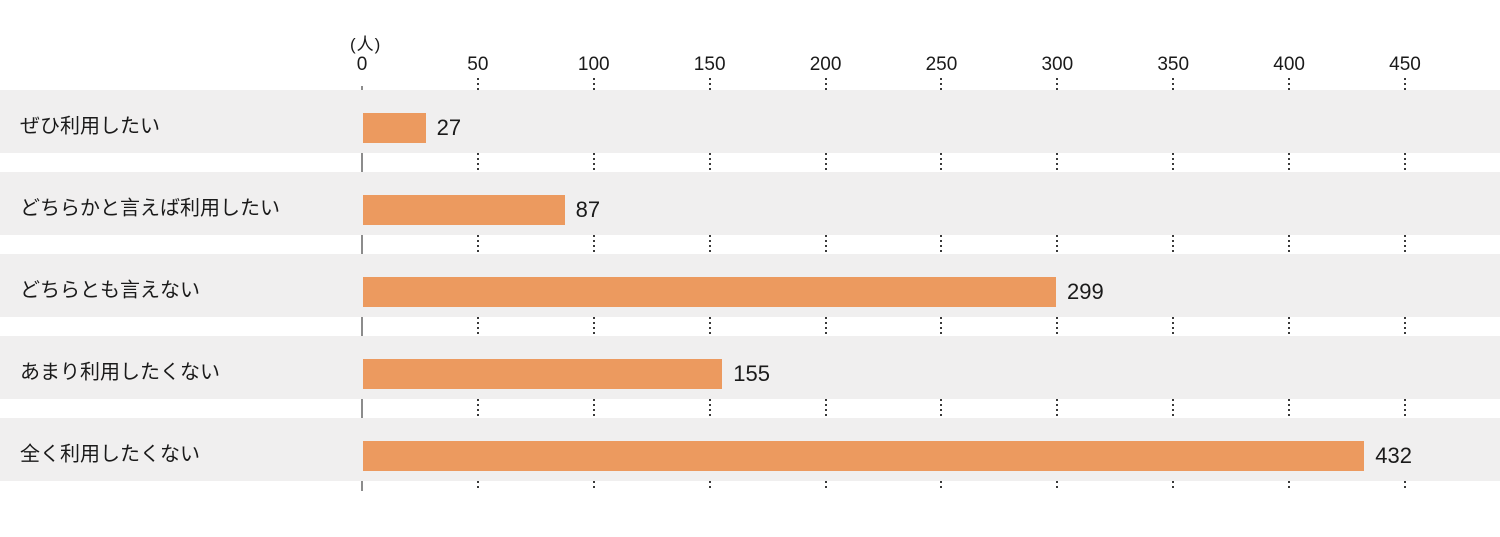 This screenshot has height=537, width=1500. Describe the element at coordinates (1289, 64) in the screenshot. I see `x-tick-label: 400` at that location.